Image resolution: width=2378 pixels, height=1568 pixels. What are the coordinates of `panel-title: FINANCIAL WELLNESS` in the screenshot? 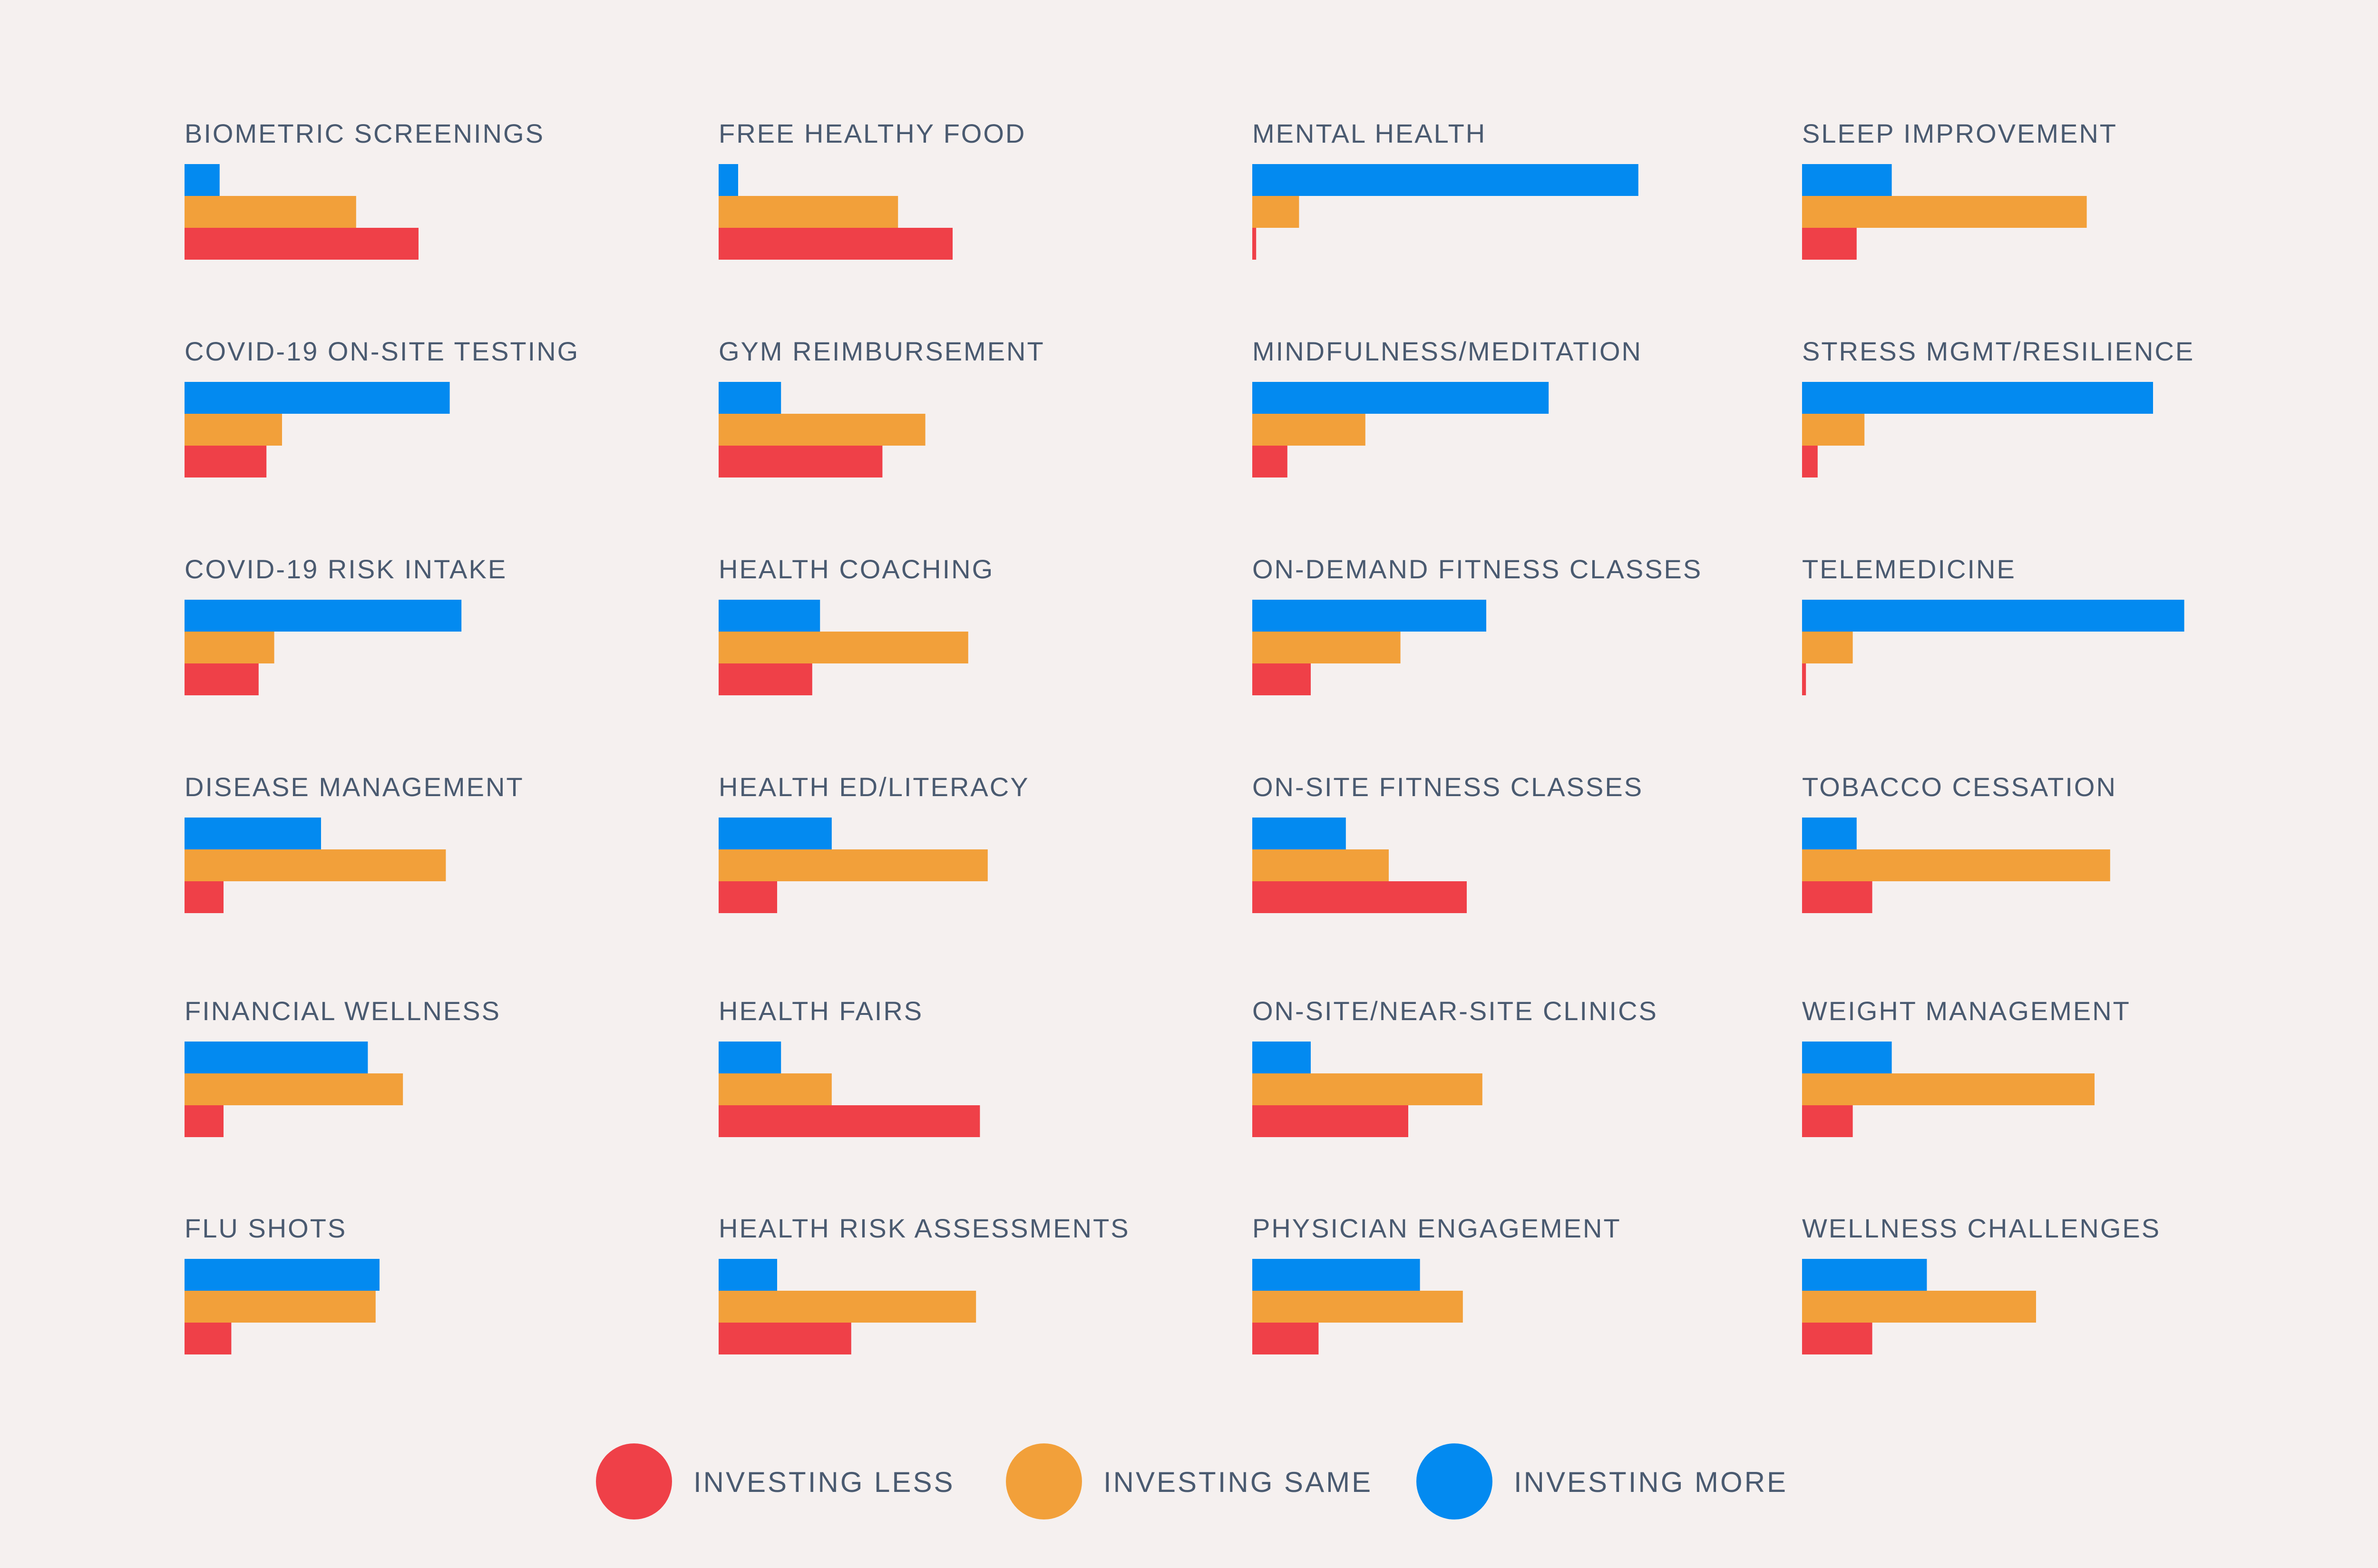 It's located at (343, 1011).